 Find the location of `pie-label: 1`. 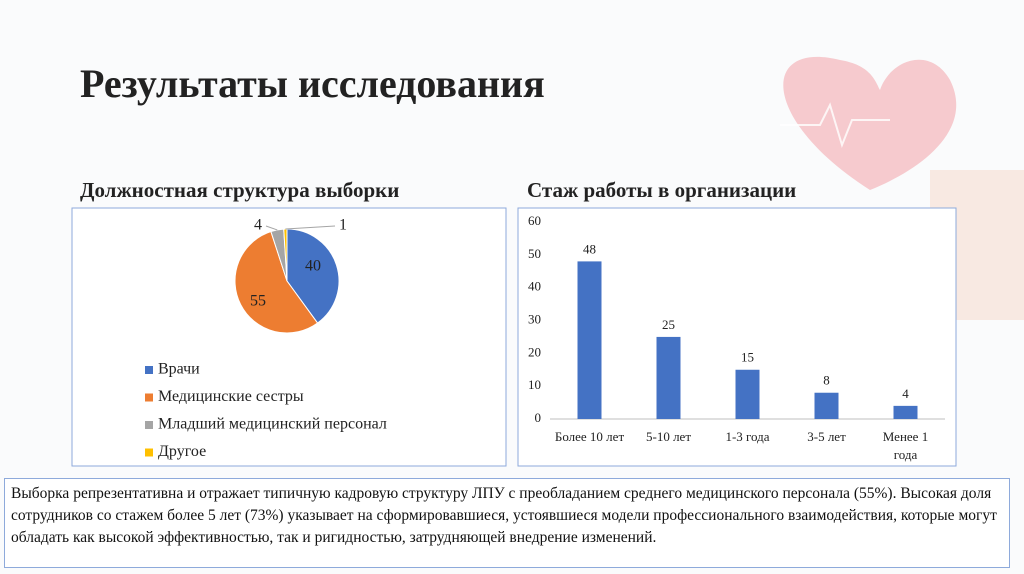

pie-label: 1 is located at coordinates (343, 225).